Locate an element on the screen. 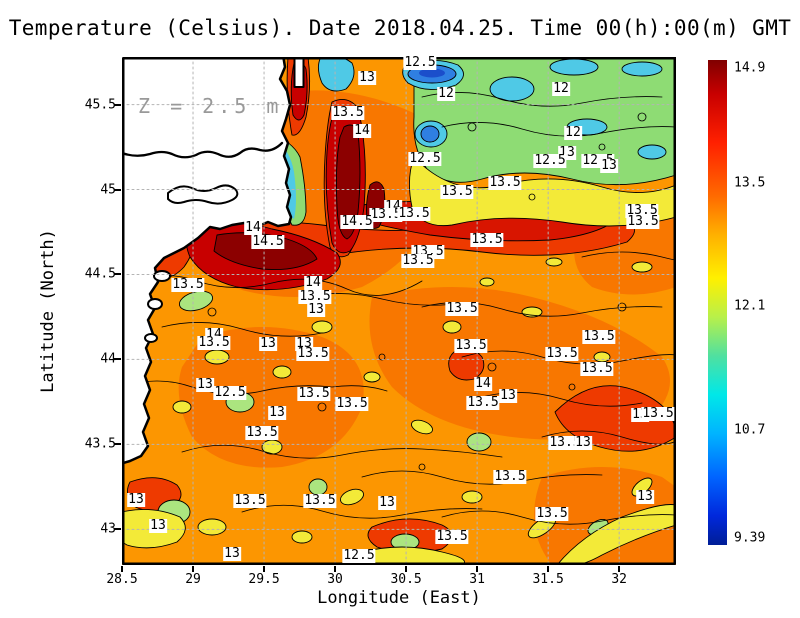  x-tick-label: 31.5 is located at coordinates (548, 579).